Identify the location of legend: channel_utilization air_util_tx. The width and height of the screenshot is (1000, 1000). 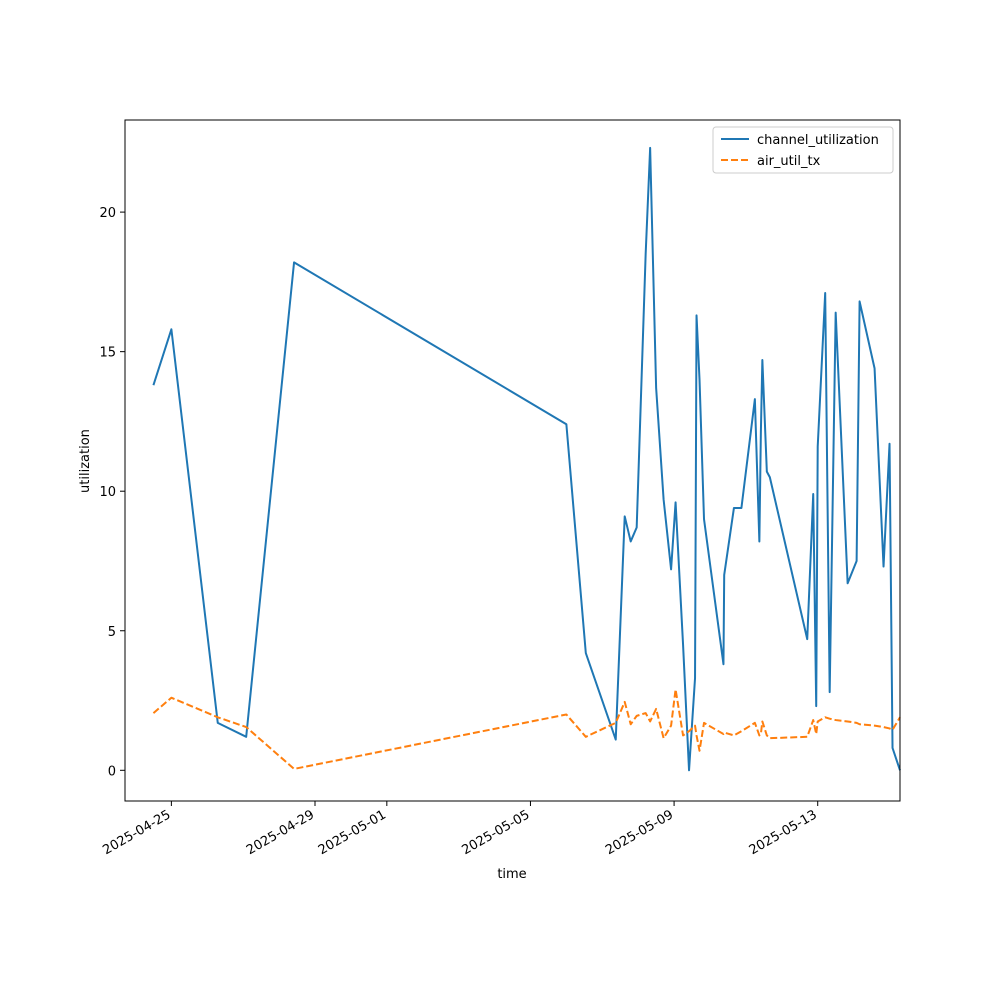
(803, 150).